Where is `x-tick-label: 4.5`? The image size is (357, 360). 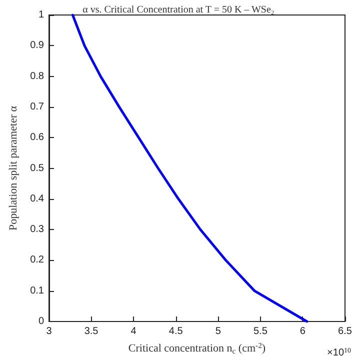 x-tick-label: 4.5 is located at coordinates (176, 331).